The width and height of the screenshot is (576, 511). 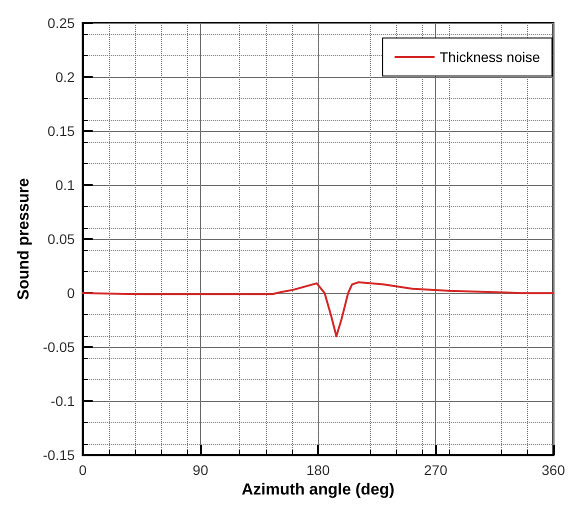 What do you see at coordinates (200, 470) in the screenshot?
I see `x-tick-label: 90` at bounding box center [200, 470].